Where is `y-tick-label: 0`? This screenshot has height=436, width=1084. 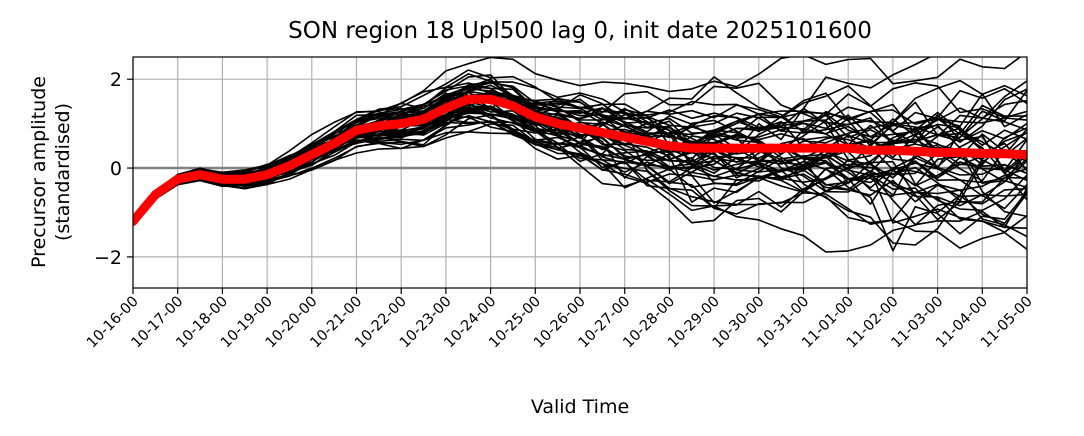
y-tick-label: 0 is located at coordinates (116, 169).